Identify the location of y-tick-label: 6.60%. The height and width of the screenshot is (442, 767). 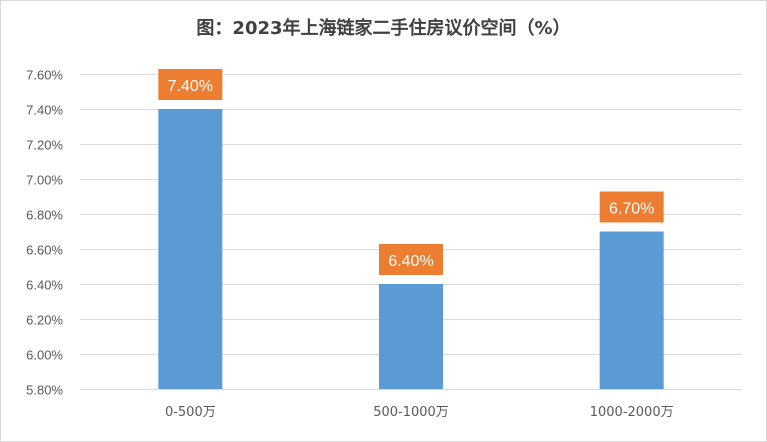
(44, 250).